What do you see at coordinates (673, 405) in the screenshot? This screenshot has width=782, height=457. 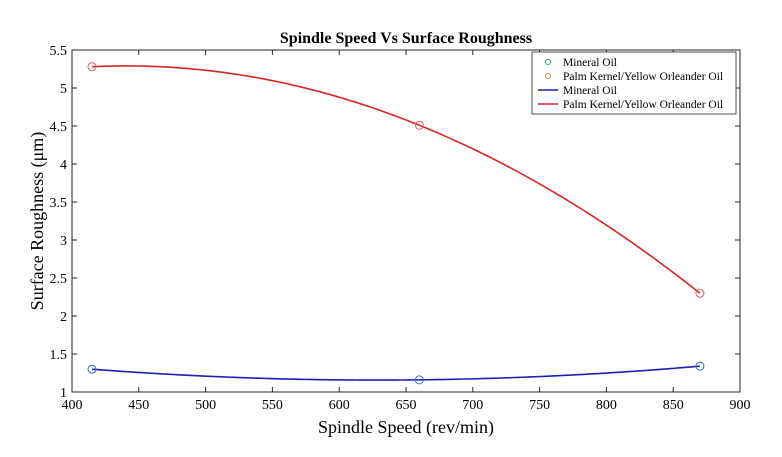 I see `x-tick-label: 850` at bounding box center [673, 405].